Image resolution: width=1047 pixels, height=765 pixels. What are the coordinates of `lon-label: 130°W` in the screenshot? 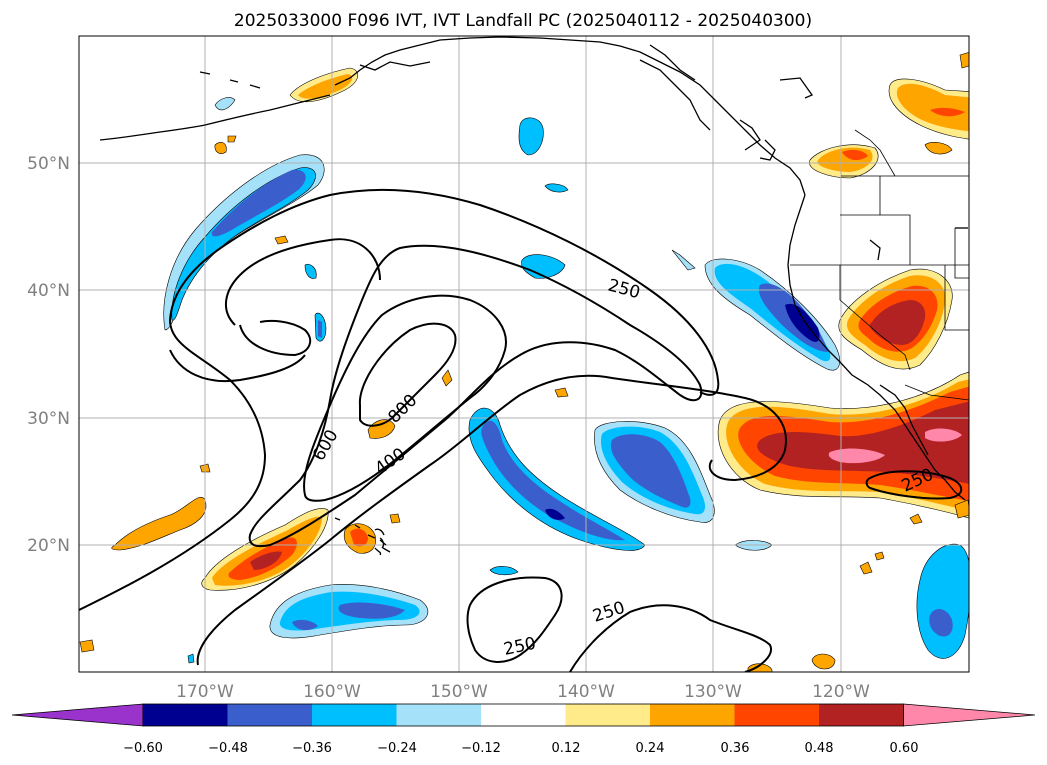 It's located at (713, 692).